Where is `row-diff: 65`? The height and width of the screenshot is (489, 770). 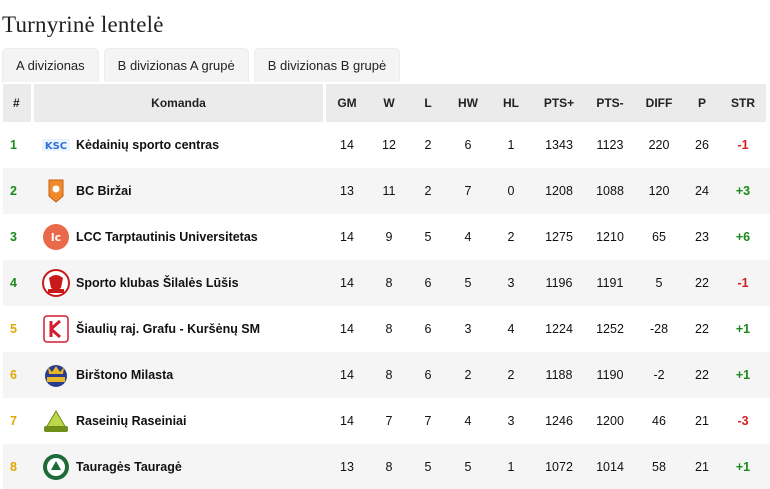
row-diff: 65 is located at coordinates (659, 237).